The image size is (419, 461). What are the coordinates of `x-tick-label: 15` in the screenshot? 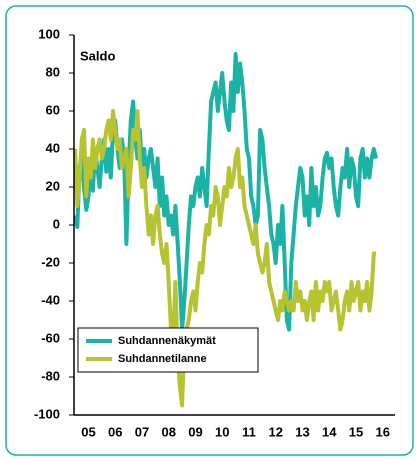 It's located at (356, 431).